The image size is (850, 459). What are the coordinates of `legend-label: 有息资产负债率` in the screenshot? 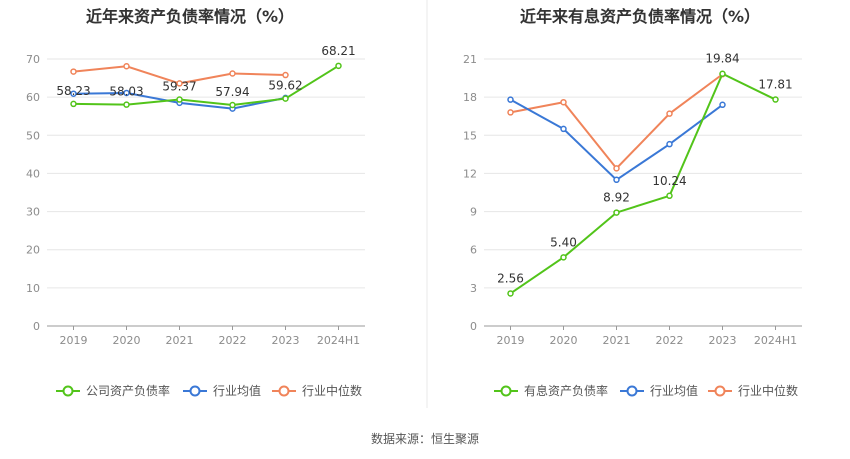 It's located at (566, 390).